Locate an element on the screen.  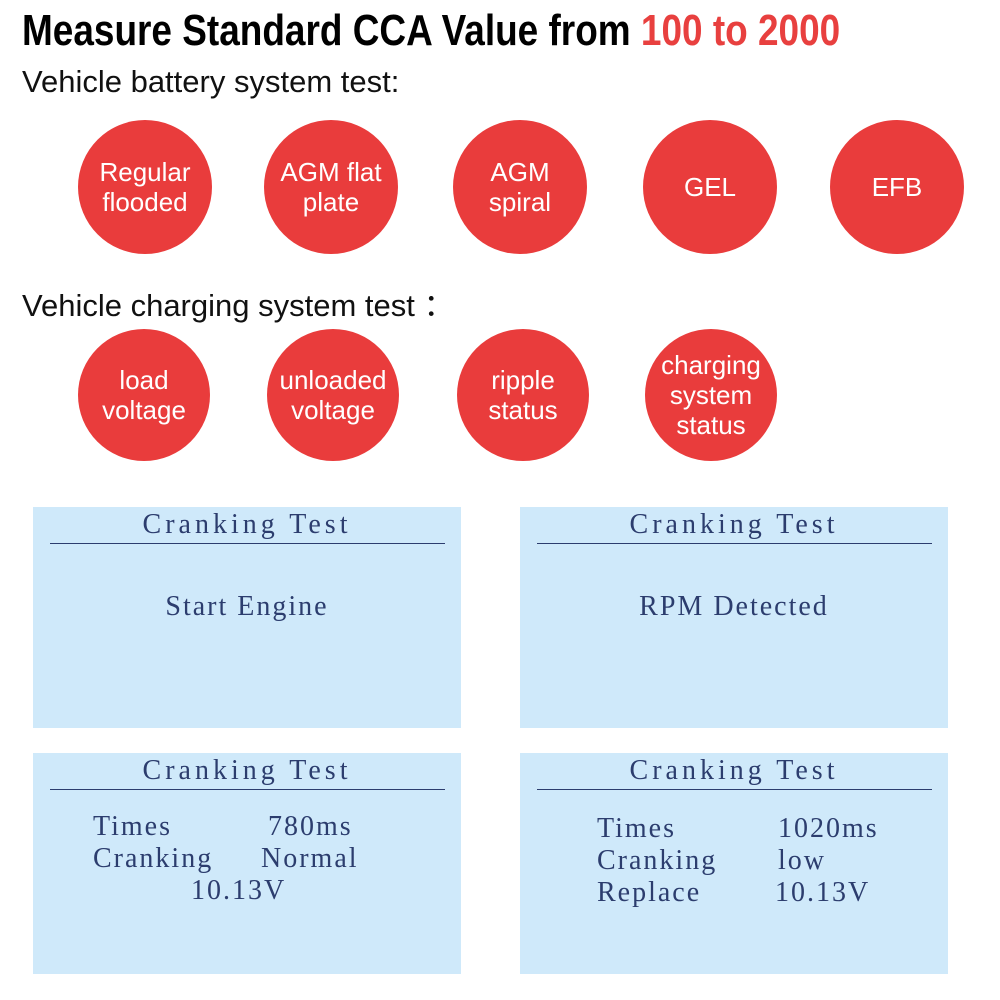
category-badge: EFB is located at coordinates (897, 187).